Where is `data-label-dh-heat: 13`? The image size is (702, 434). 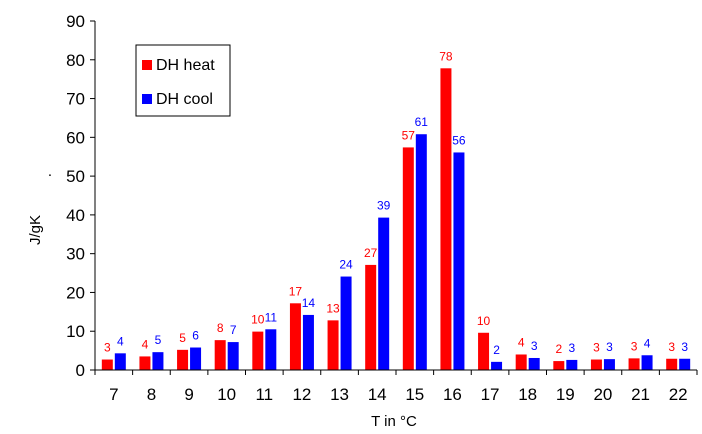 data-label-dh-heat: 13 is located at coordinates (333, 308).